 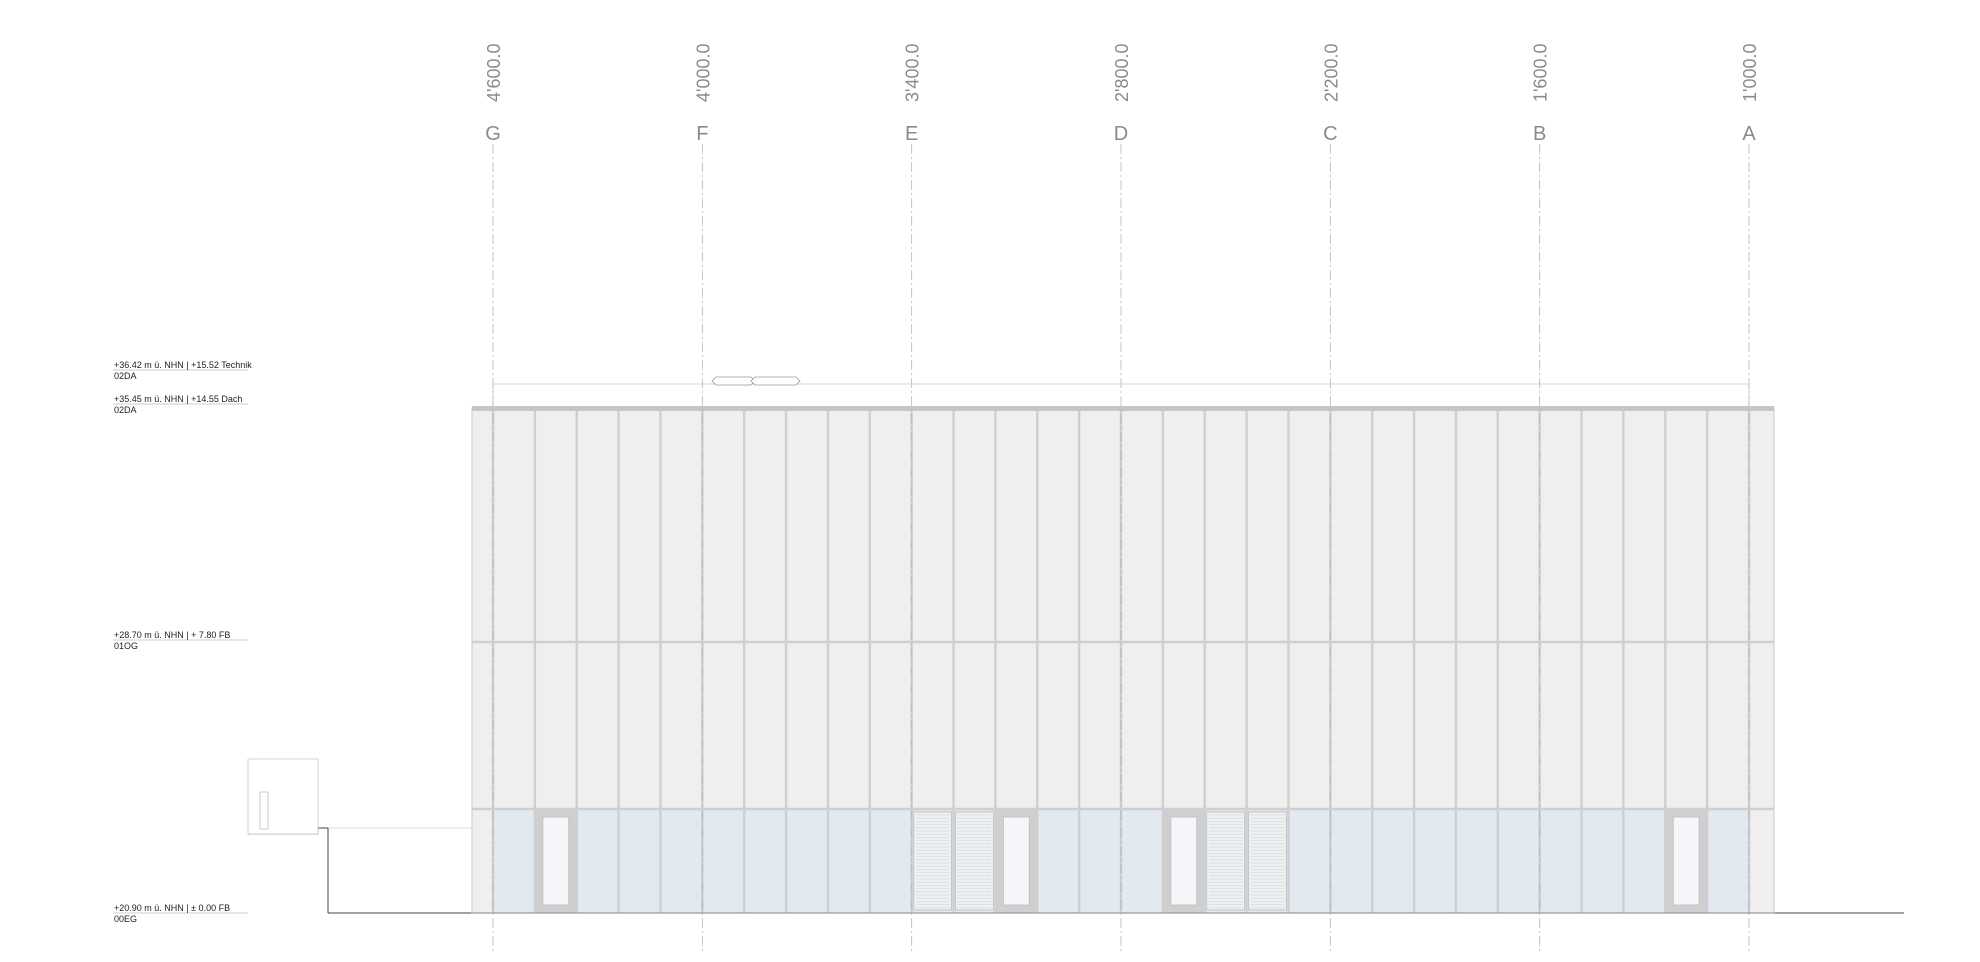 What do you see at coordinates (494, 73) in the screenshot?
I see `axis-dimension: 4'600.0` at bounding box center [494, 73].